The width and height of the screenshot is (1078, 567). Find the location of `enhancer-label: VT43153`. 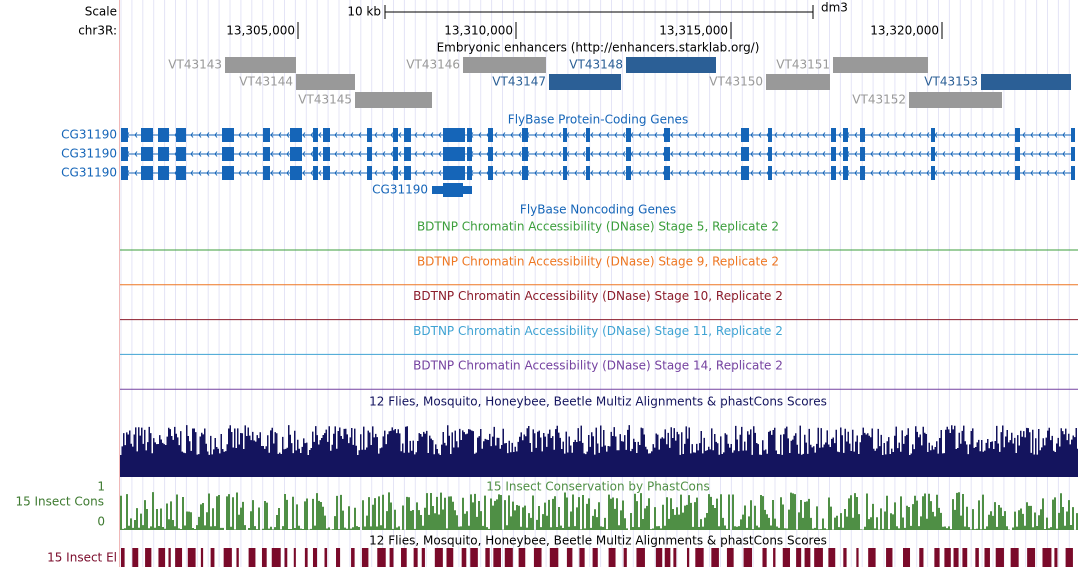

enhancer-label: VT43153 is located at coordinates (951, 82).